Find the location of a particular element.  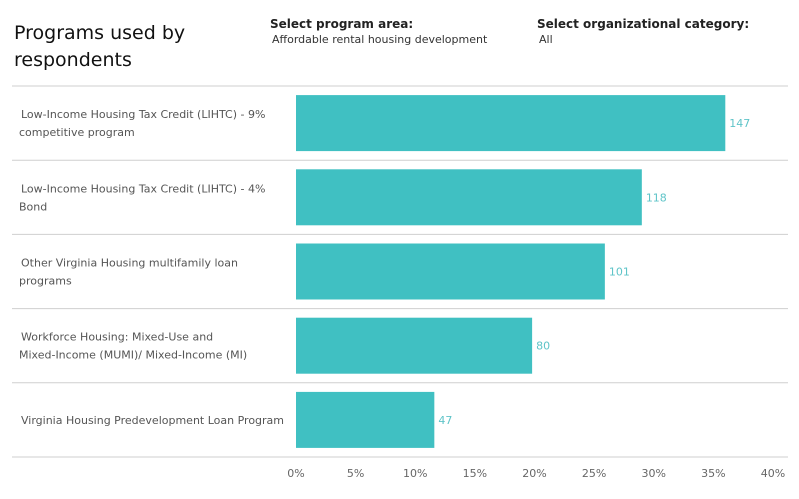

value-label-2: 101 is located at coordinates (619, 272).